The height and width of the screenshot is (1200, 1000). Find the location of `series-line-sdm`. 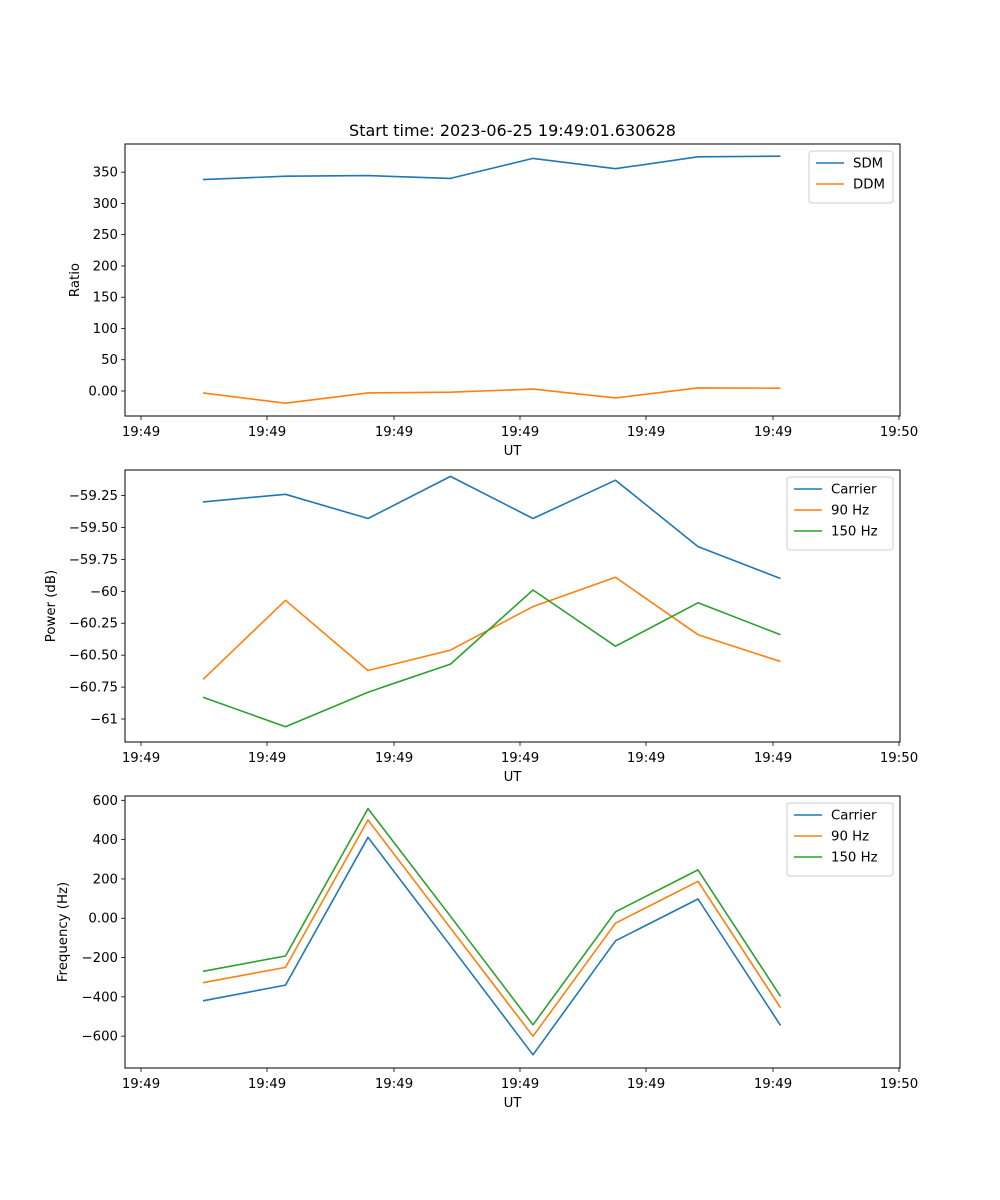

series-line-sdm is located at coordinates (491, 168).